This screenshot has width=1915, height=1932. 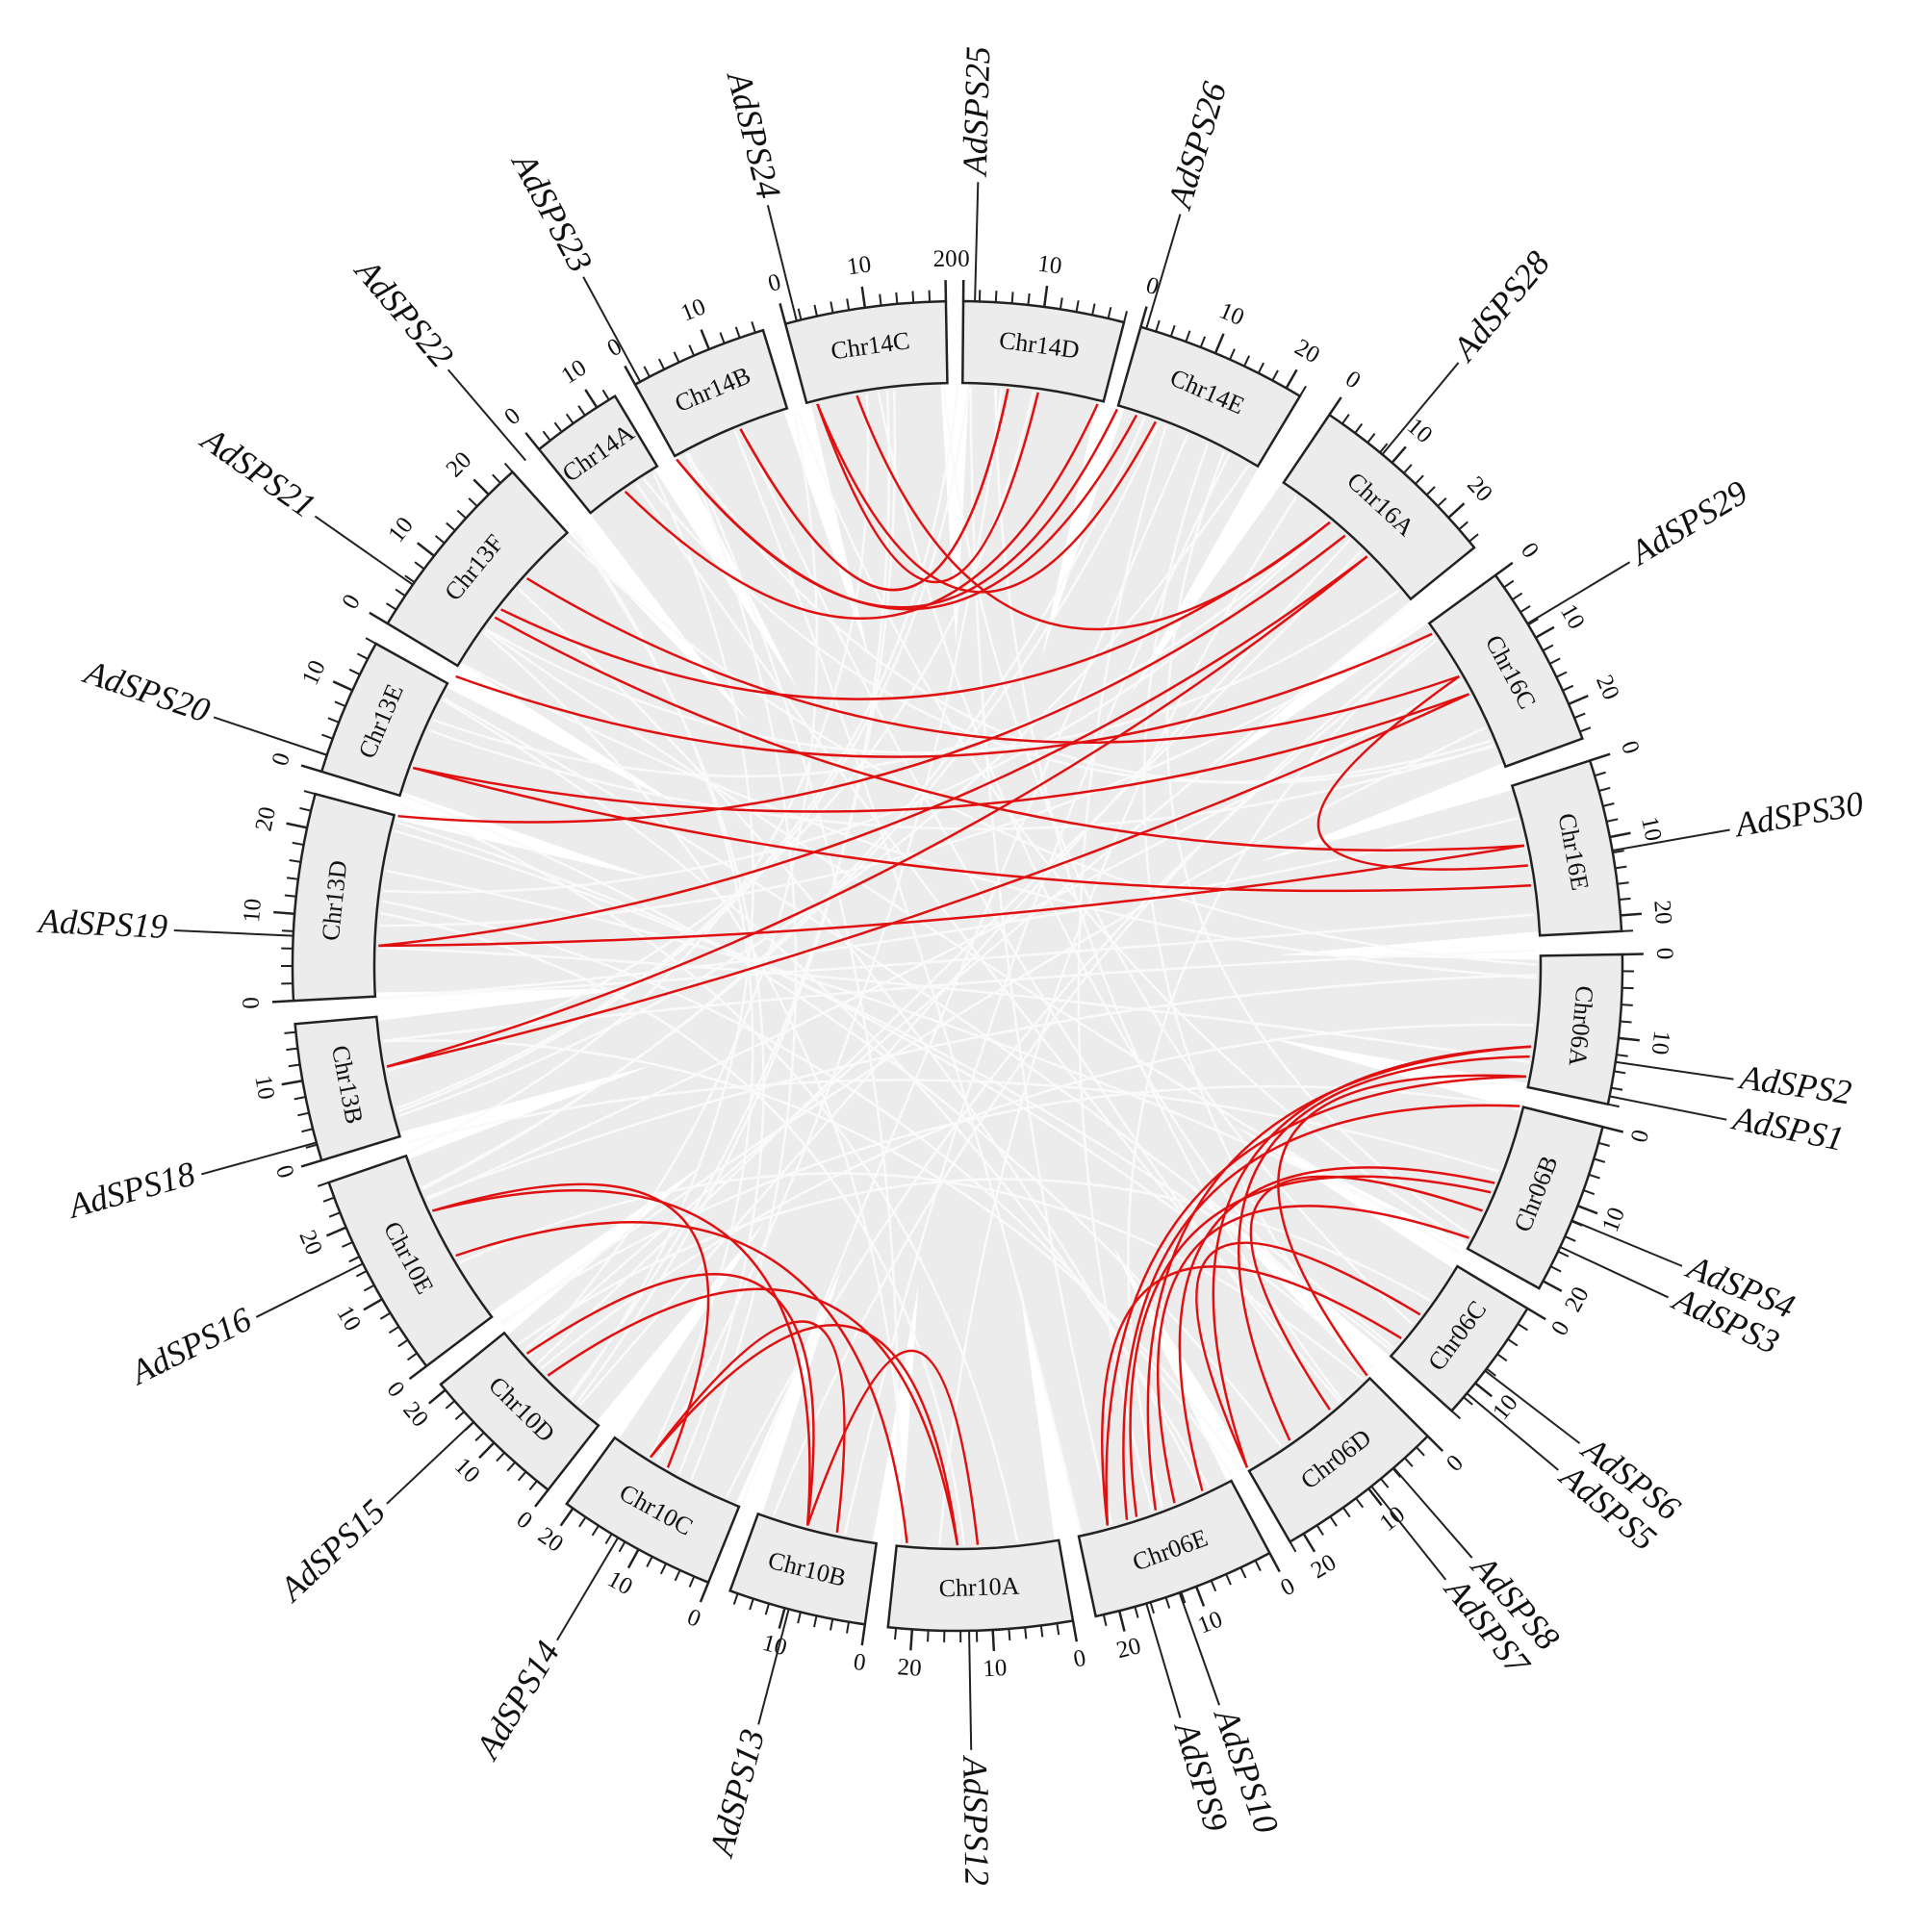 What do you see at coordinates (1197, 146) in the screenshot?
I see `gene-label: AdSPS26` at bounding box center [1197, 146].